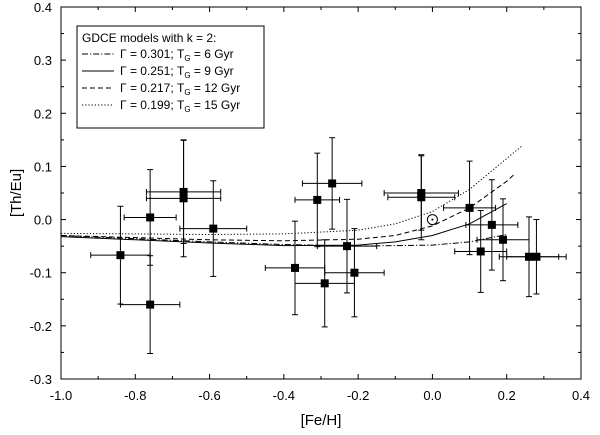  I want to click on x-tick-label: 0.4, so click(581, 395).